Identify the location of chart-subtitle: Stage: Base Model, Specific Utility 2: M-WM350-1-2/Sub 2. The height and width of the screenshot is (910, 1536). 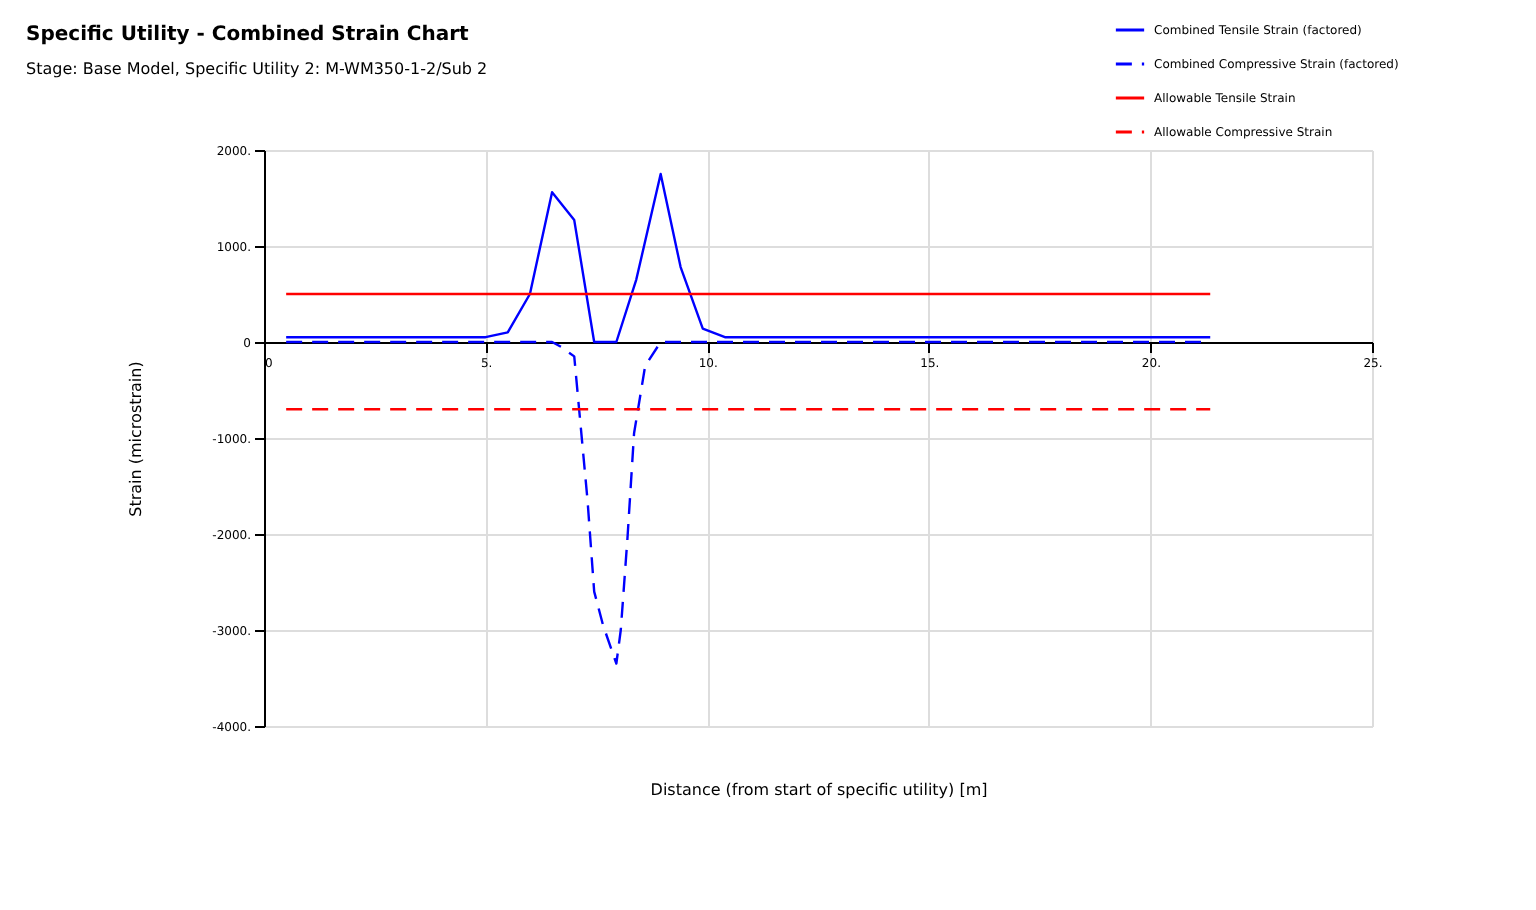
(257, 69).